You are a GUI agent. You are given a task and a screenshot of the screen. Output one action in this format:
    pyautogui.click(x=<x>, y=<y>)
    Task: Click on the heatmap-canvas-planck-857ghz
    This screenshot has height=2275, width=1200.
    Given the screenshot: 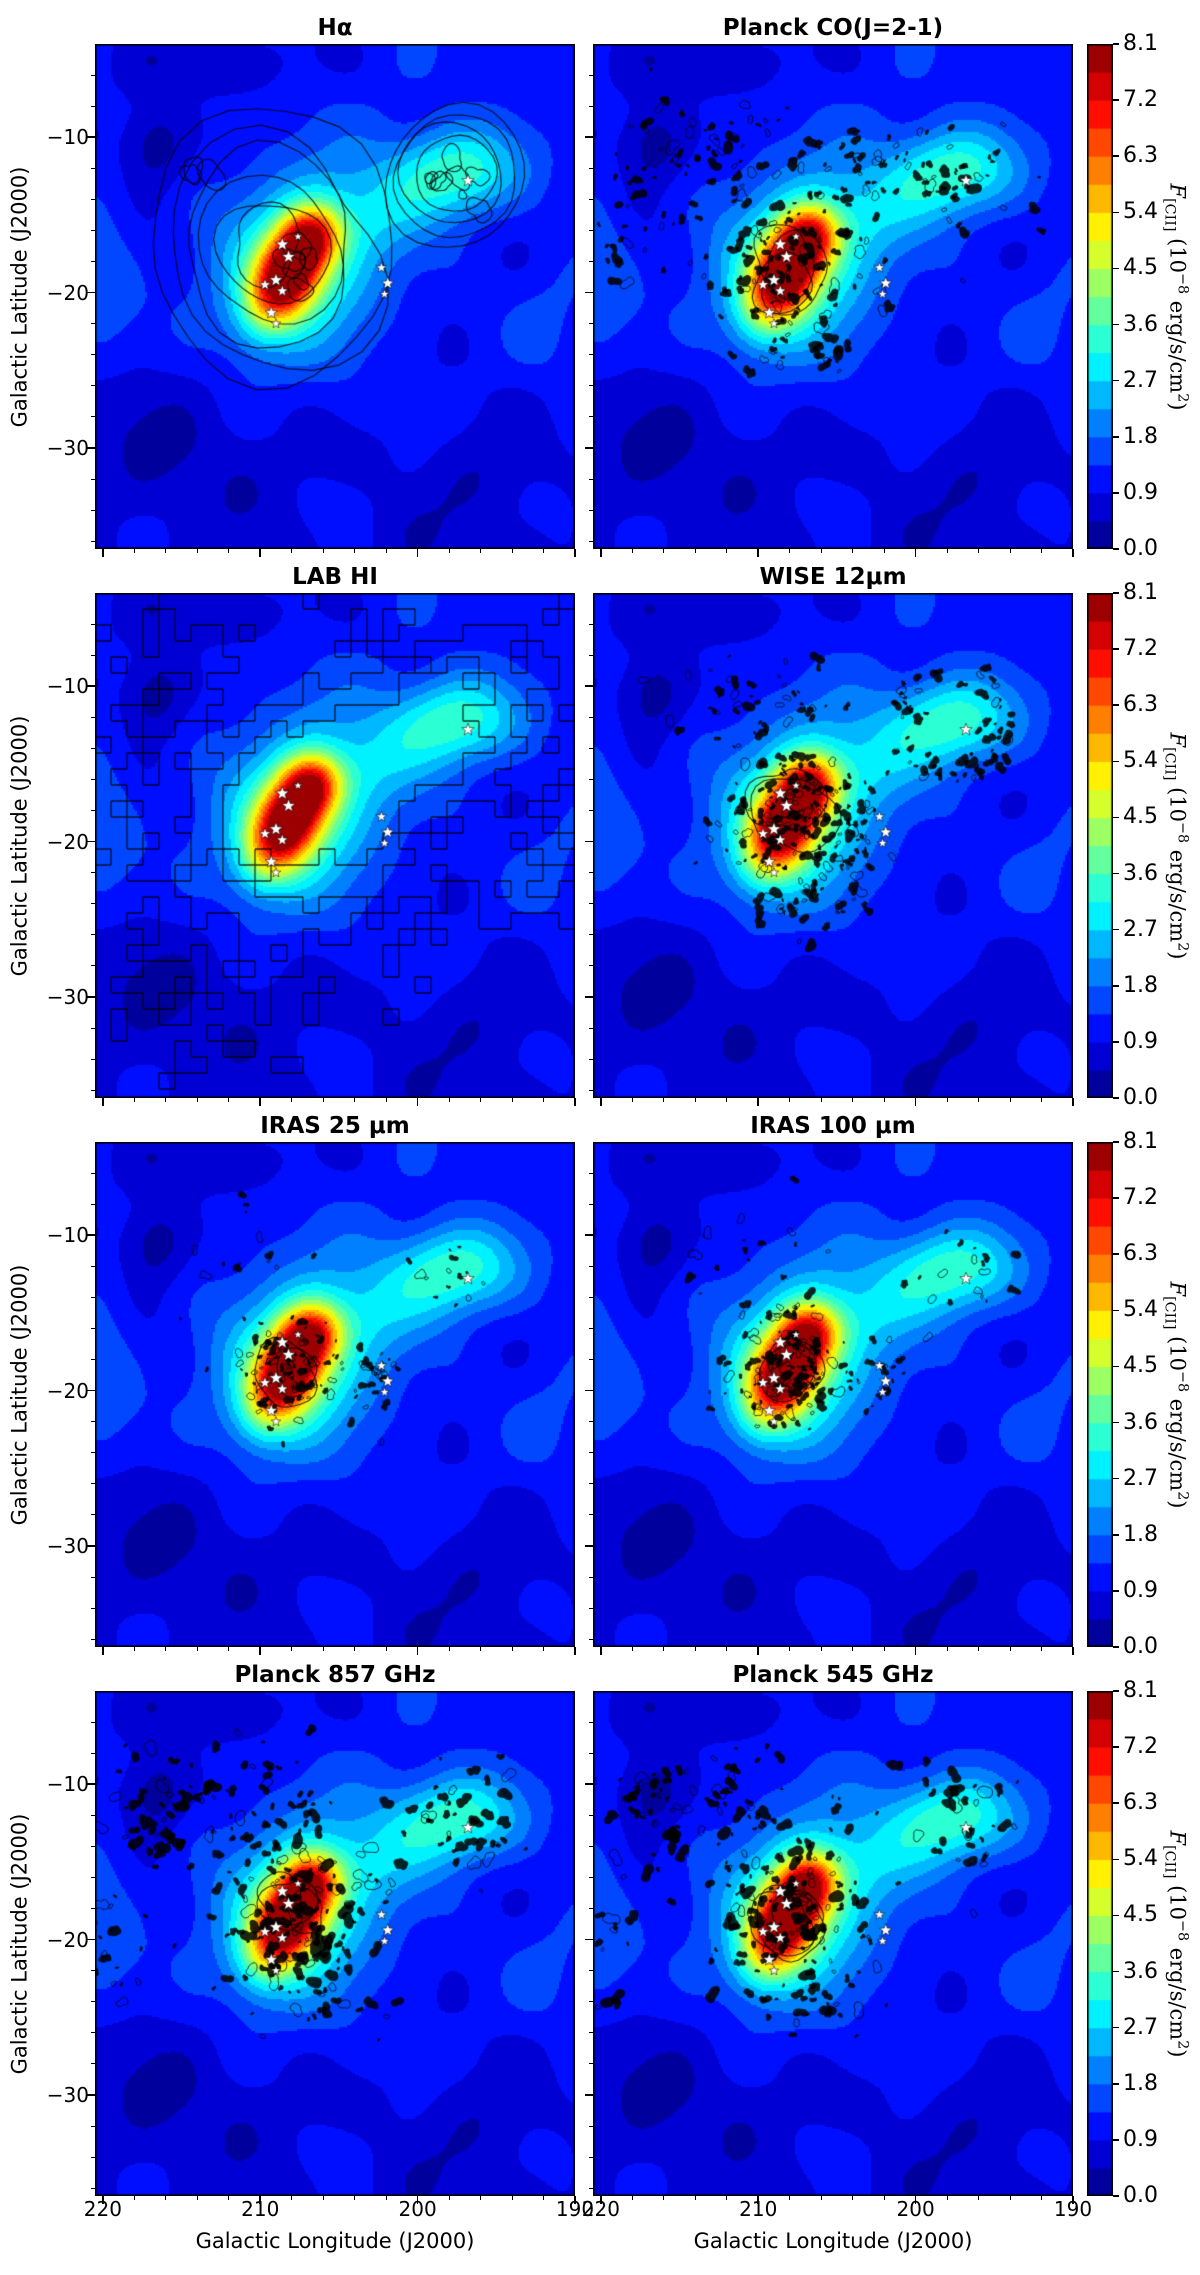 What is the action you would take?
    pyautogui.click(x=335, y=1943)
    